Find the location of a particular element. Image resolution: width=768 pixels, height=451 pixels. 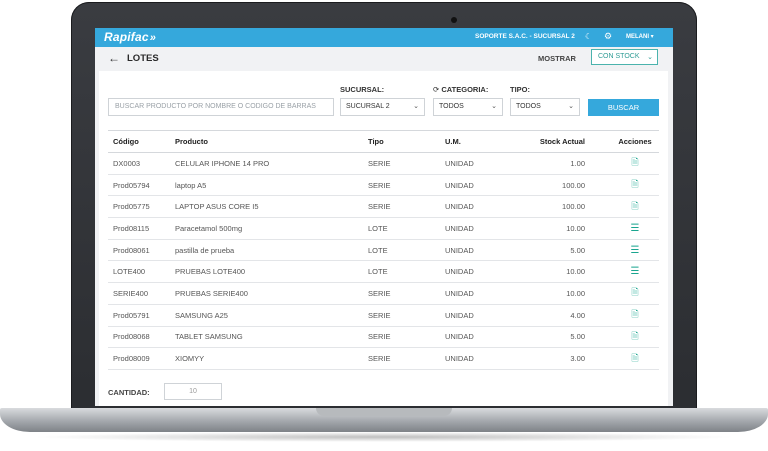

cell-product: CELULAR IPHONE 14 PRO is located at coordinates (266, 163).